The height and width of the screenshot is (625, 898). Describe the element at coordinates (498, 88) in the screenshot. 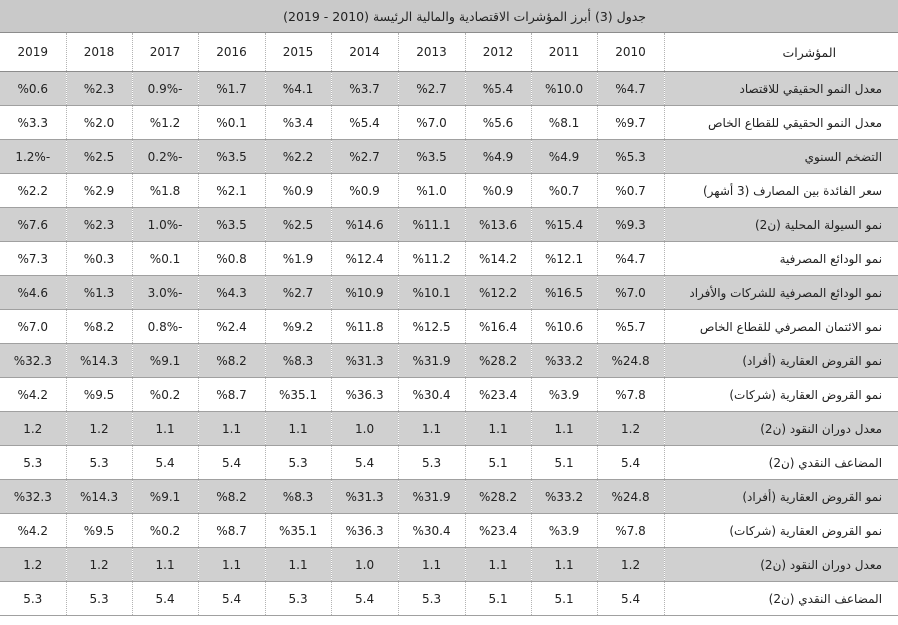

I see `value-cell: %5.4` at that location.